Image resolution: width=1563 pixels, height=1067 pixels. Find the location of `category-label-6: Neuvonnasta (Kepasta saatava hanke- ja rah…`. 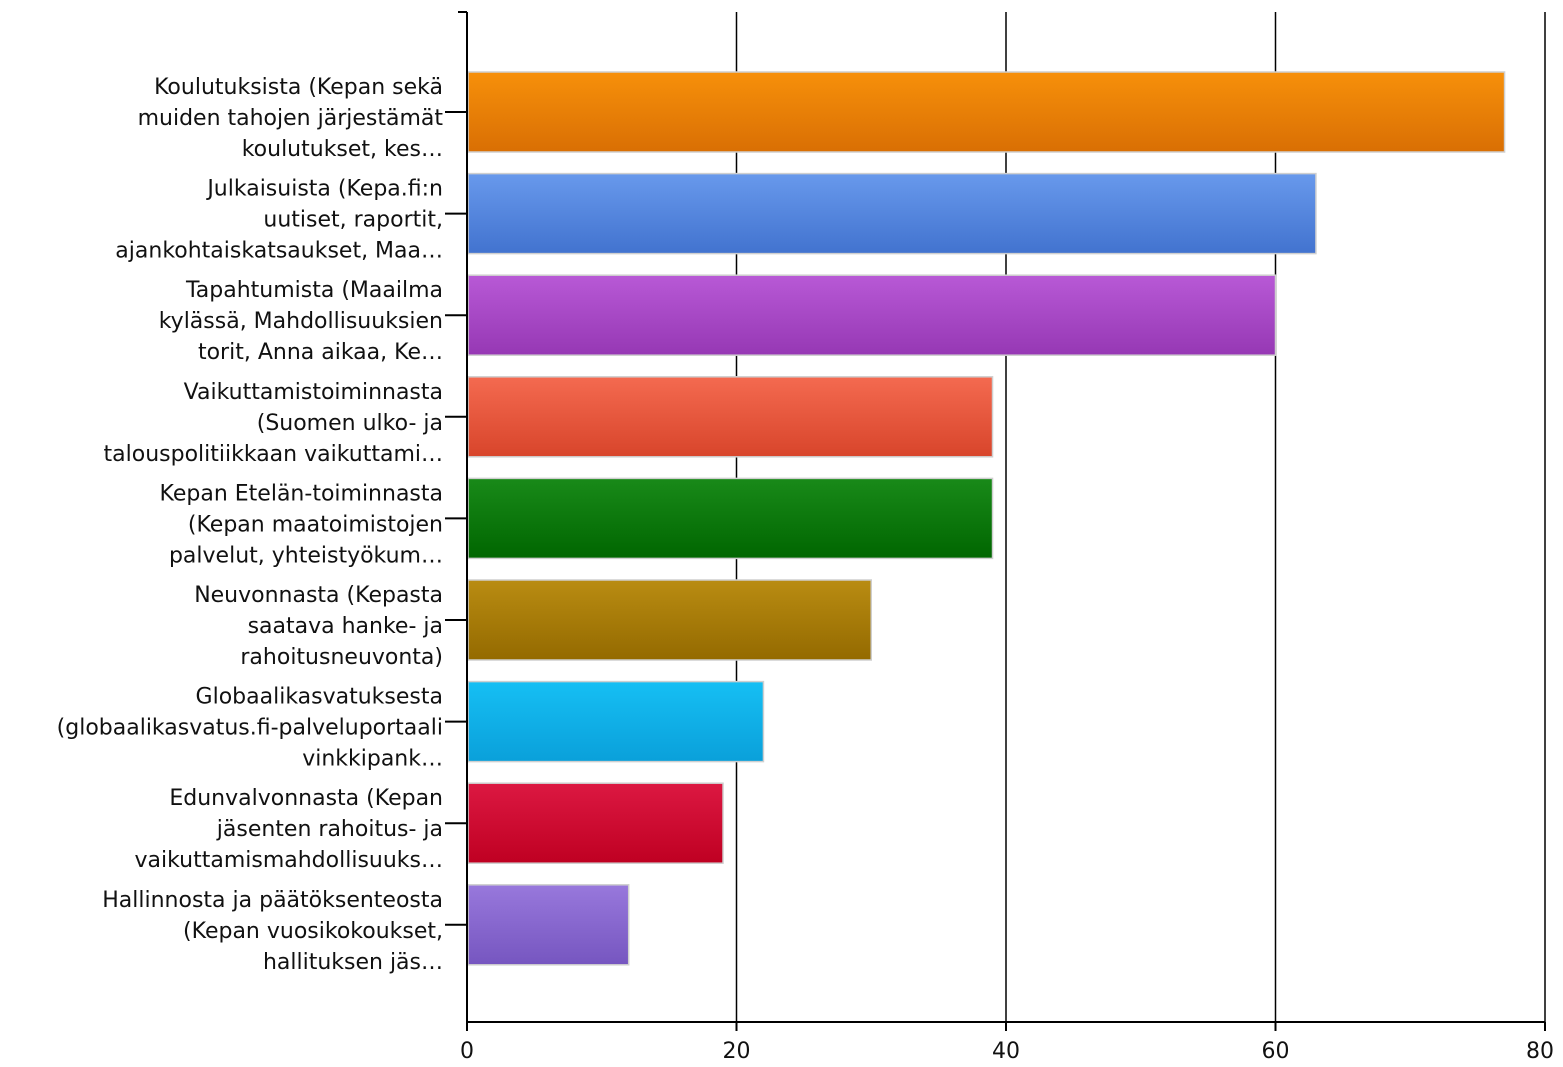

category-label-6: Neuvonnasta (Kepasta saatava hanke- ja rah… is located at coordinates (318, 626).